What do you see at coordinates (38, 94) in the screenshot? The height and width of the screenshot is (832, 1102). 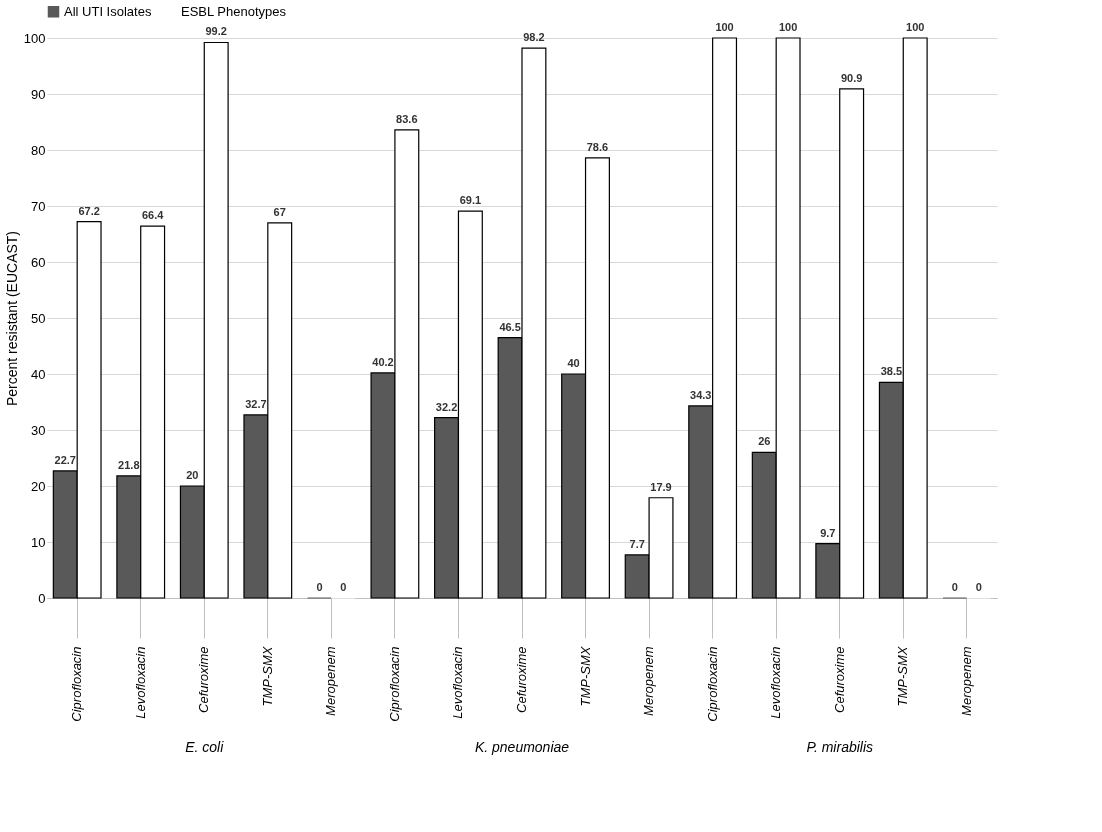 I see `y-tick-label: 90` at bounding box center [38, 94].